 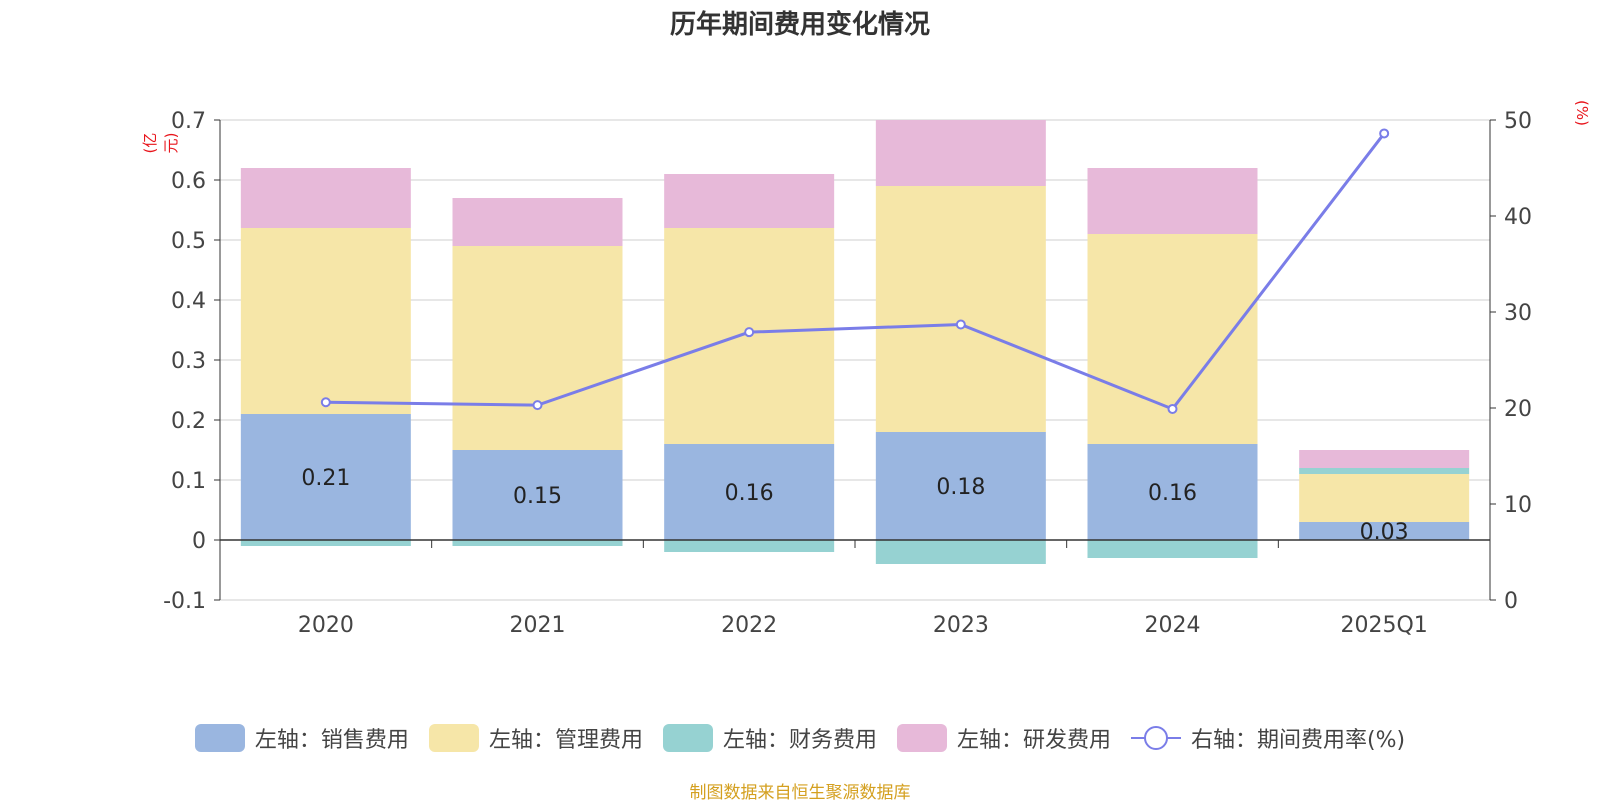 I want to click on bar-label-sales: 0.21, so click(x=325, y=478).